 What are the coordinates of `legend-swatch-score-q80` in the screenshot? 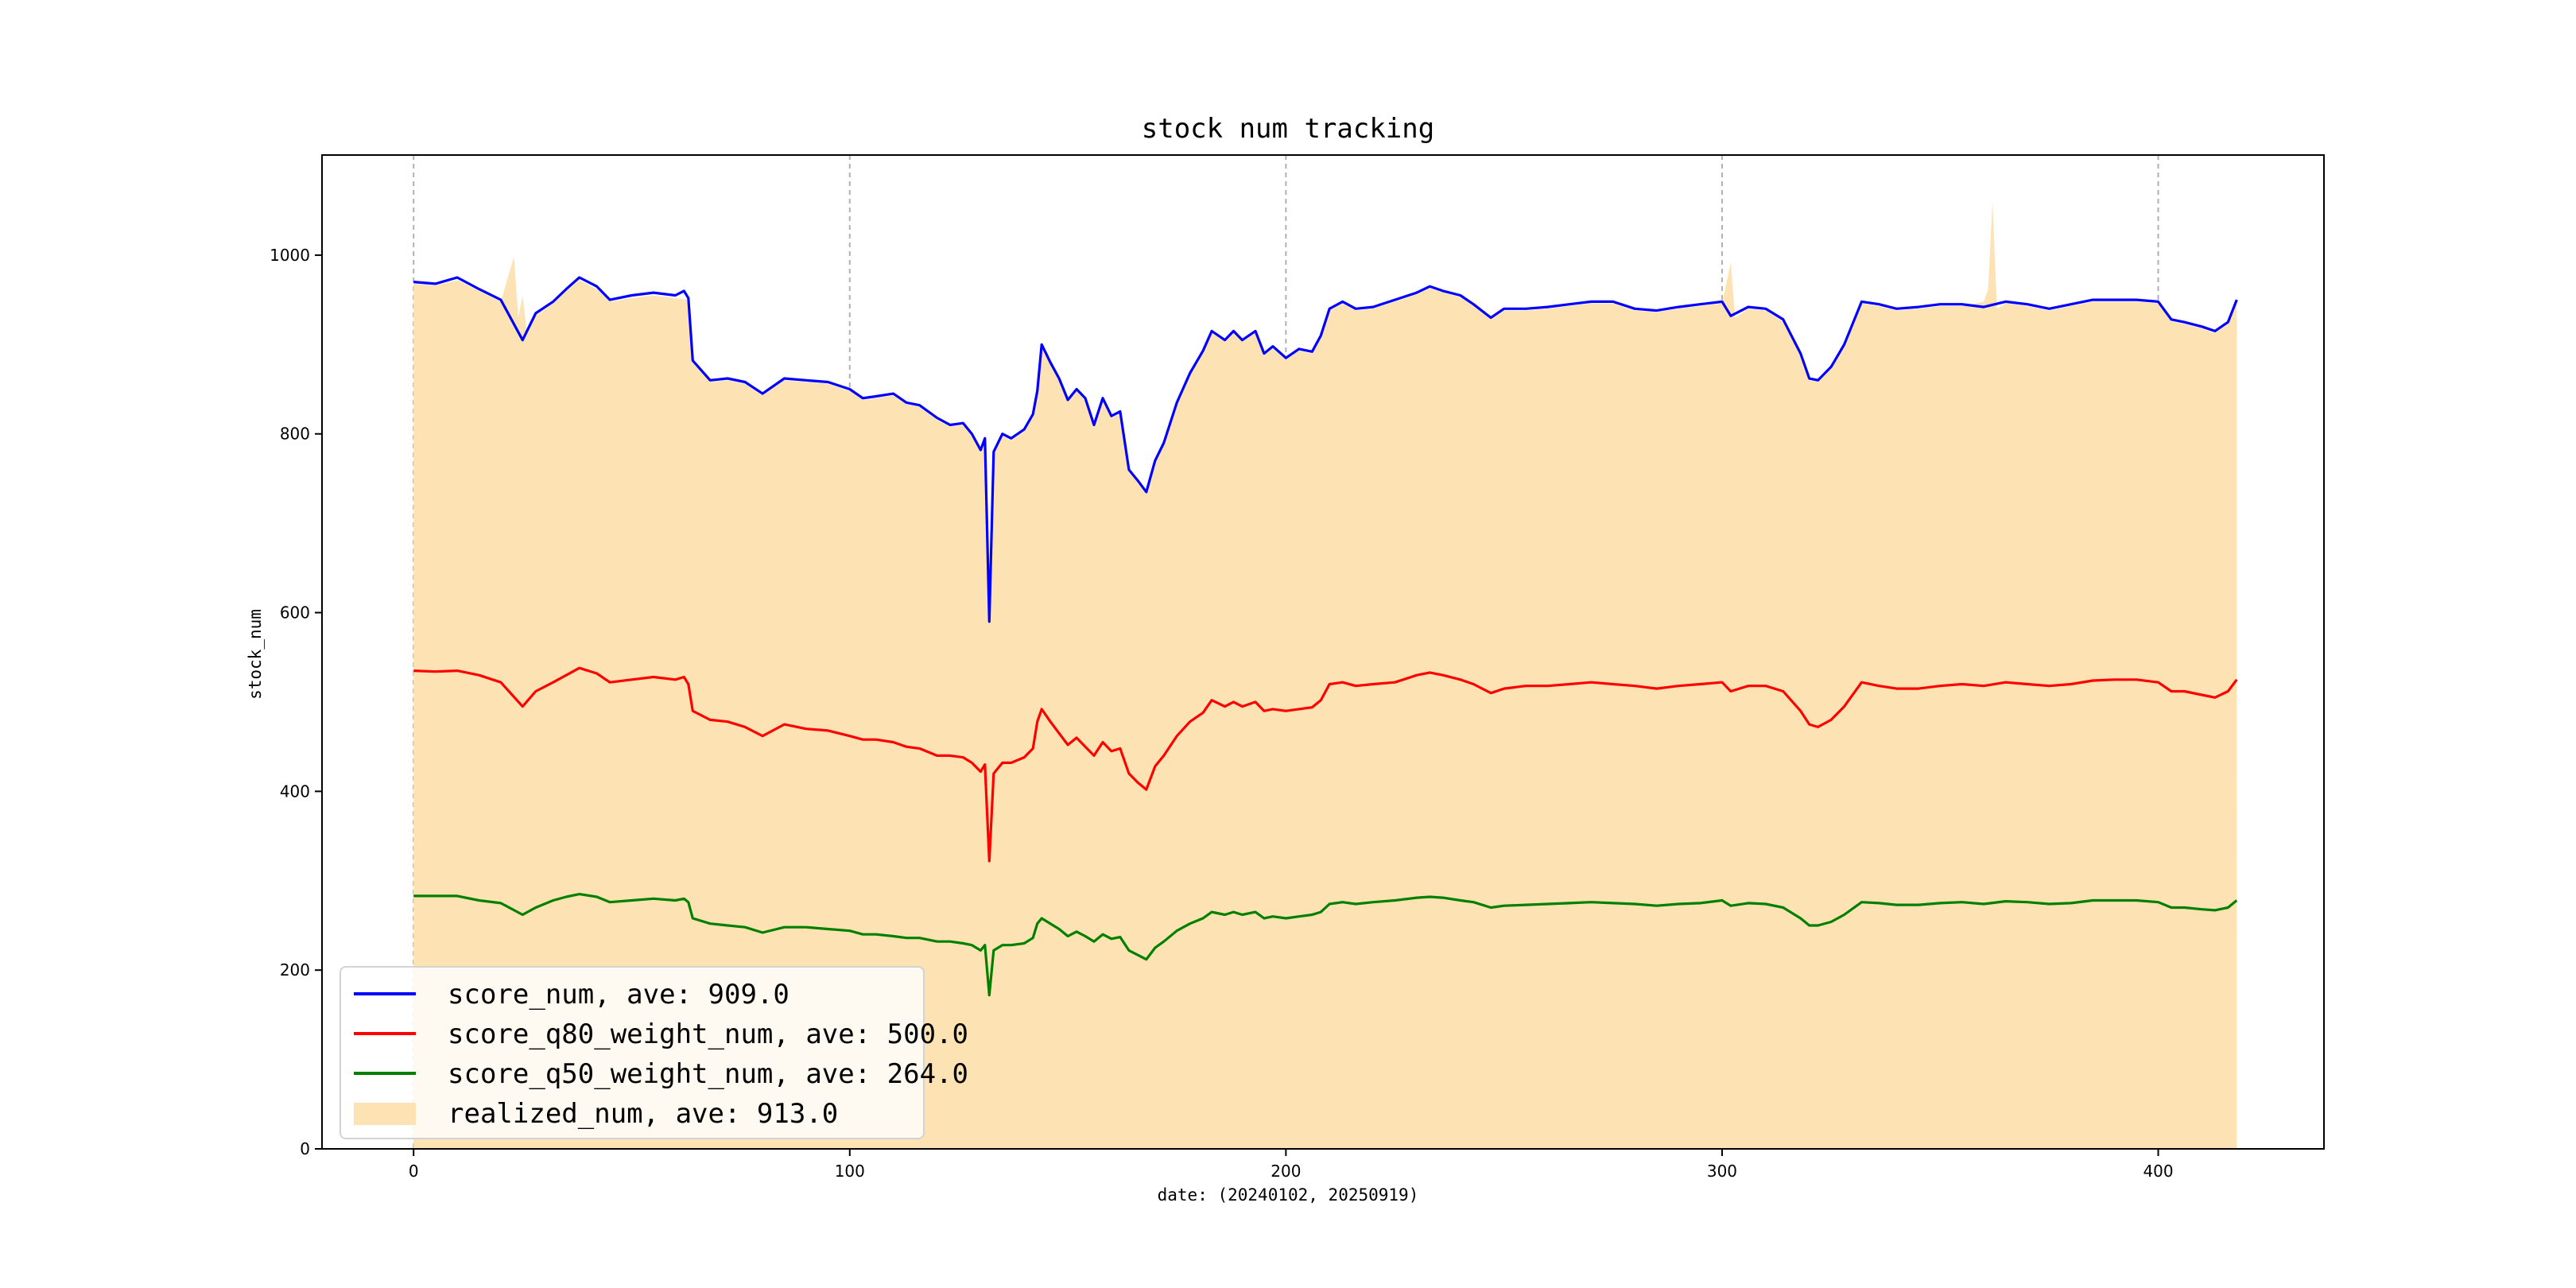 It's located at (385, 1034).